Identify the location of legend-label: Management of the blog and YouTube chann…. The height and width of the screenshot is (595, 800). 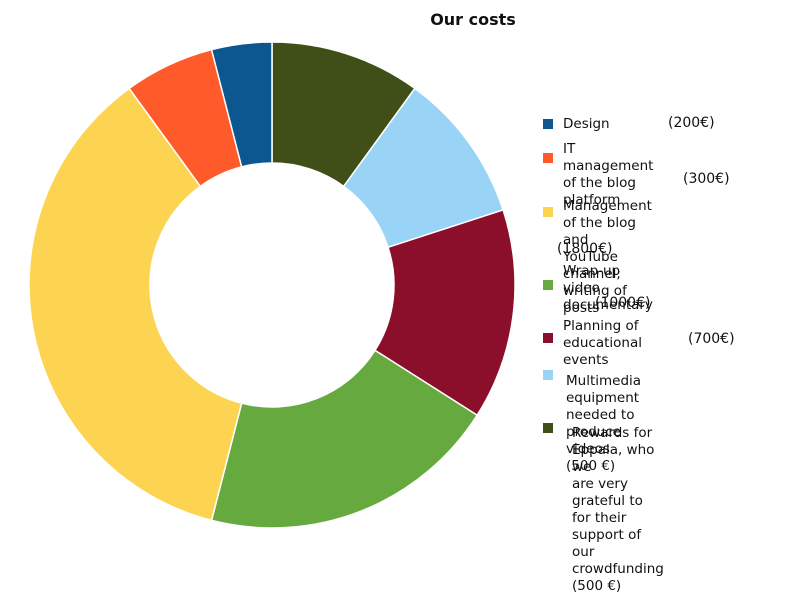
(607, 257).